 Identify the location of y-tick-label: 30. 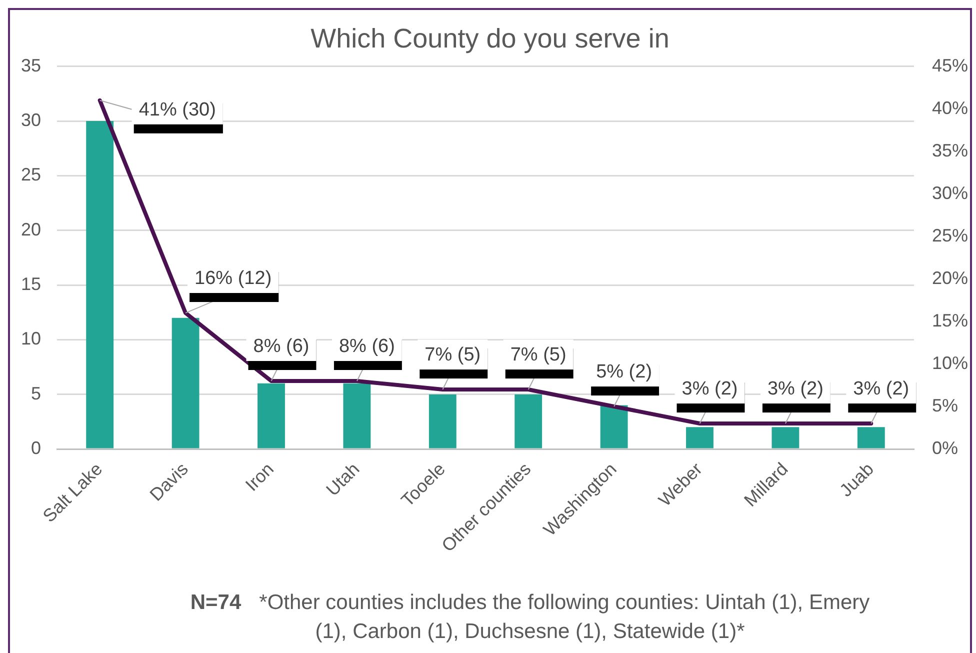
(30, 120).